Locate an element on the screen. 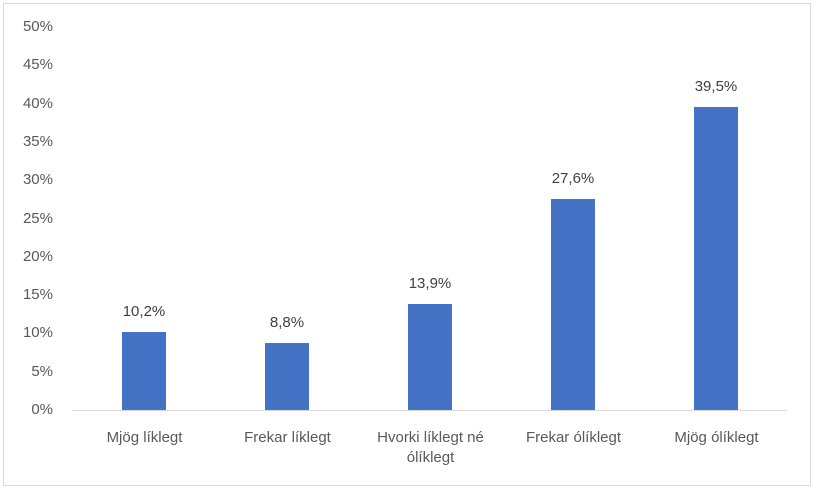 This screenshot has height=490, width=815. y-tick-label: 5% is located at coordinates (42, 371).